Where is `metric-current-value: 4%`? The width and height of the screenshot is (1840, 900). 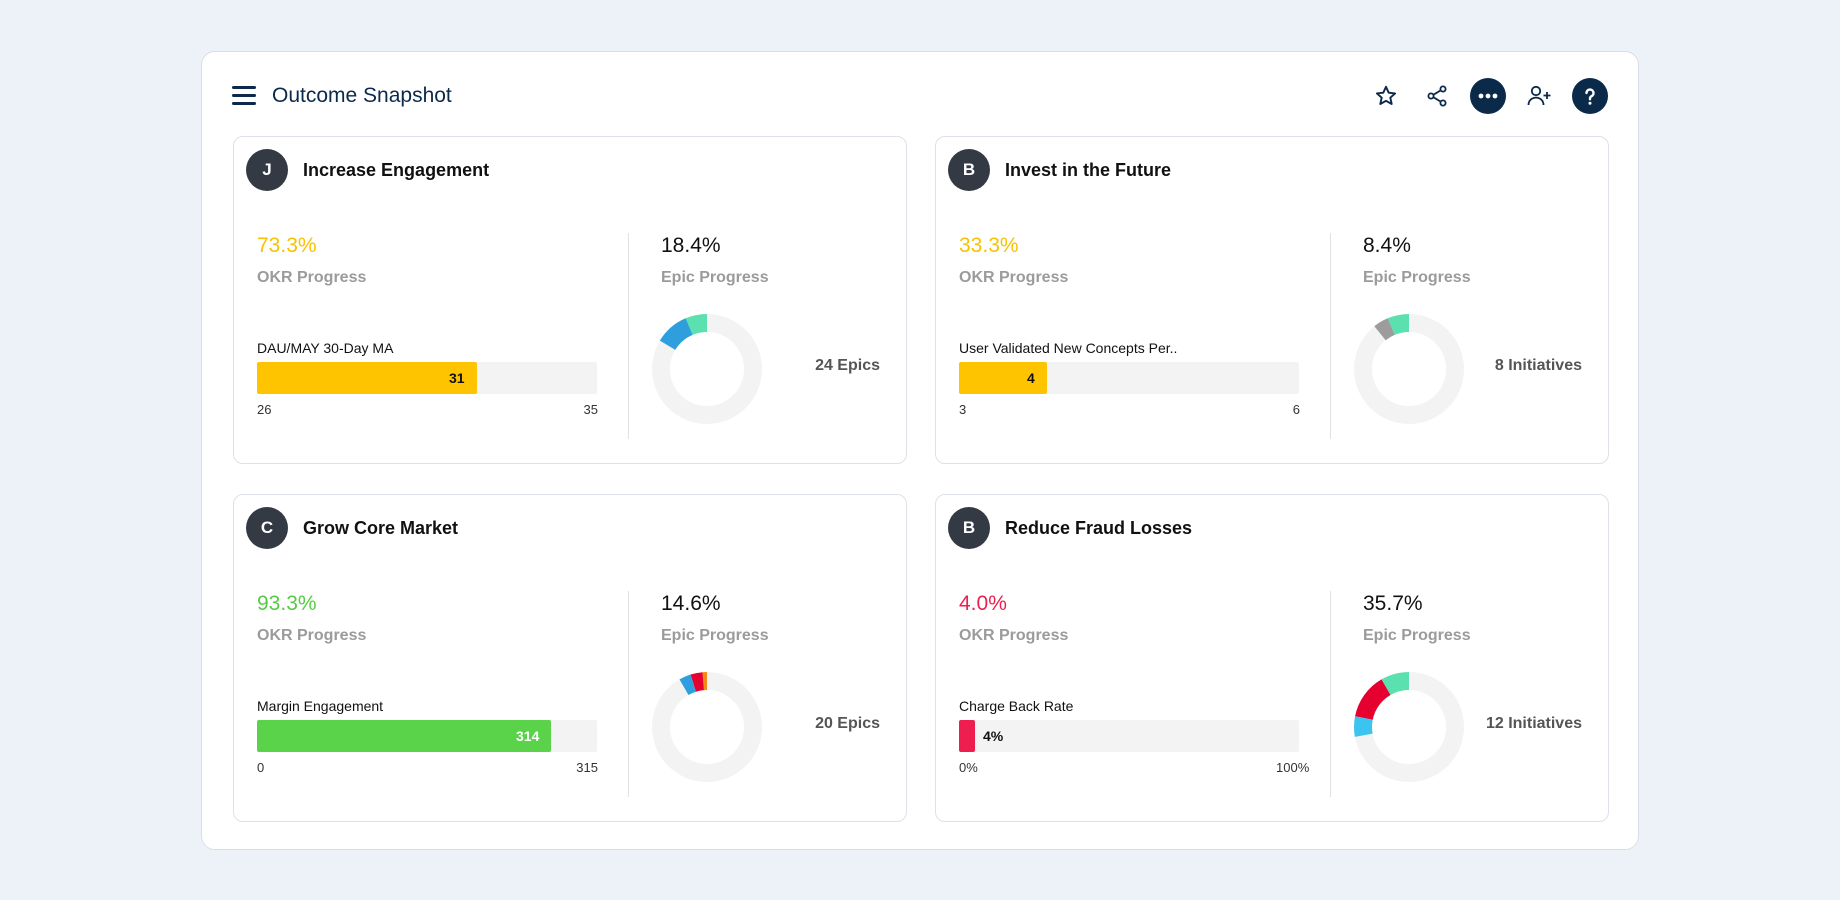 metric-current-value: 4% is located at coordinates (993, 736).